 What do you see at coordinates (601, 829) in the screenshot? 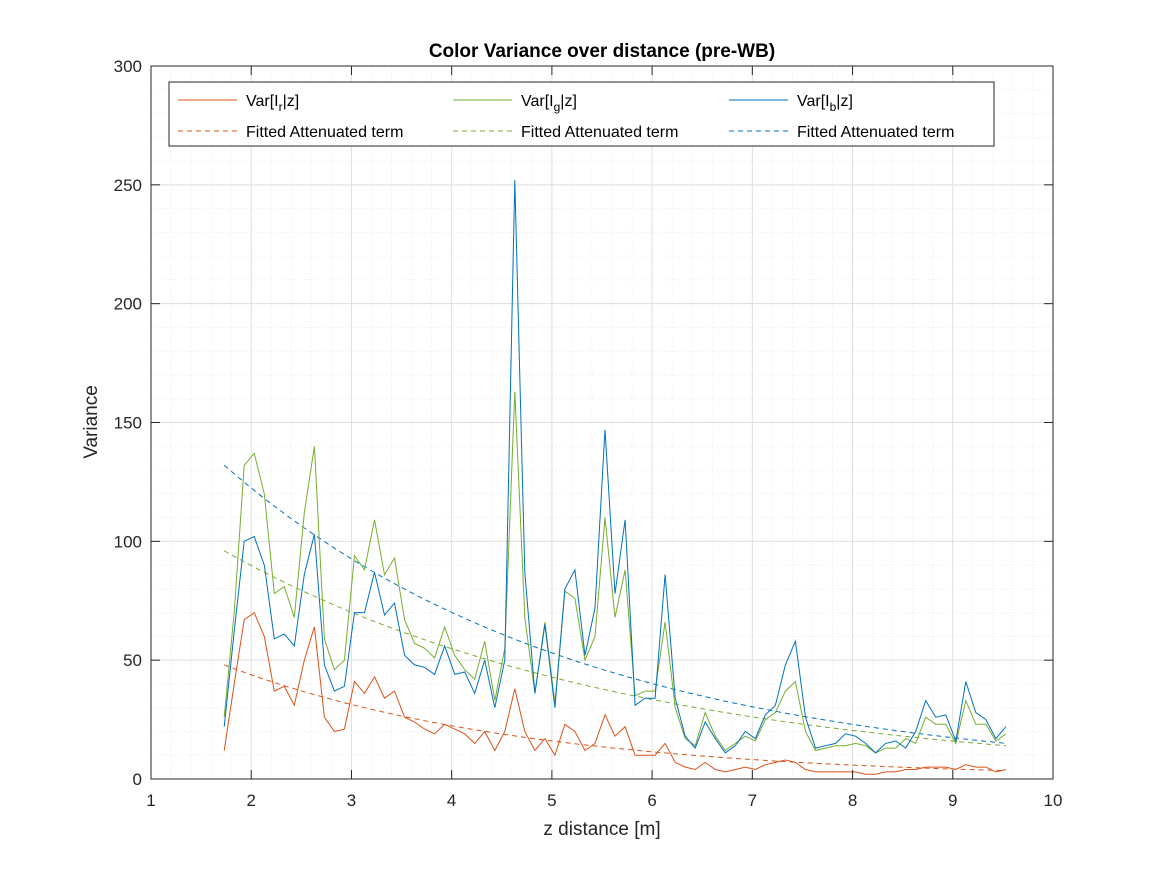
I see `x-axis-label: z distance [m]` at bounding box center [601, 829].